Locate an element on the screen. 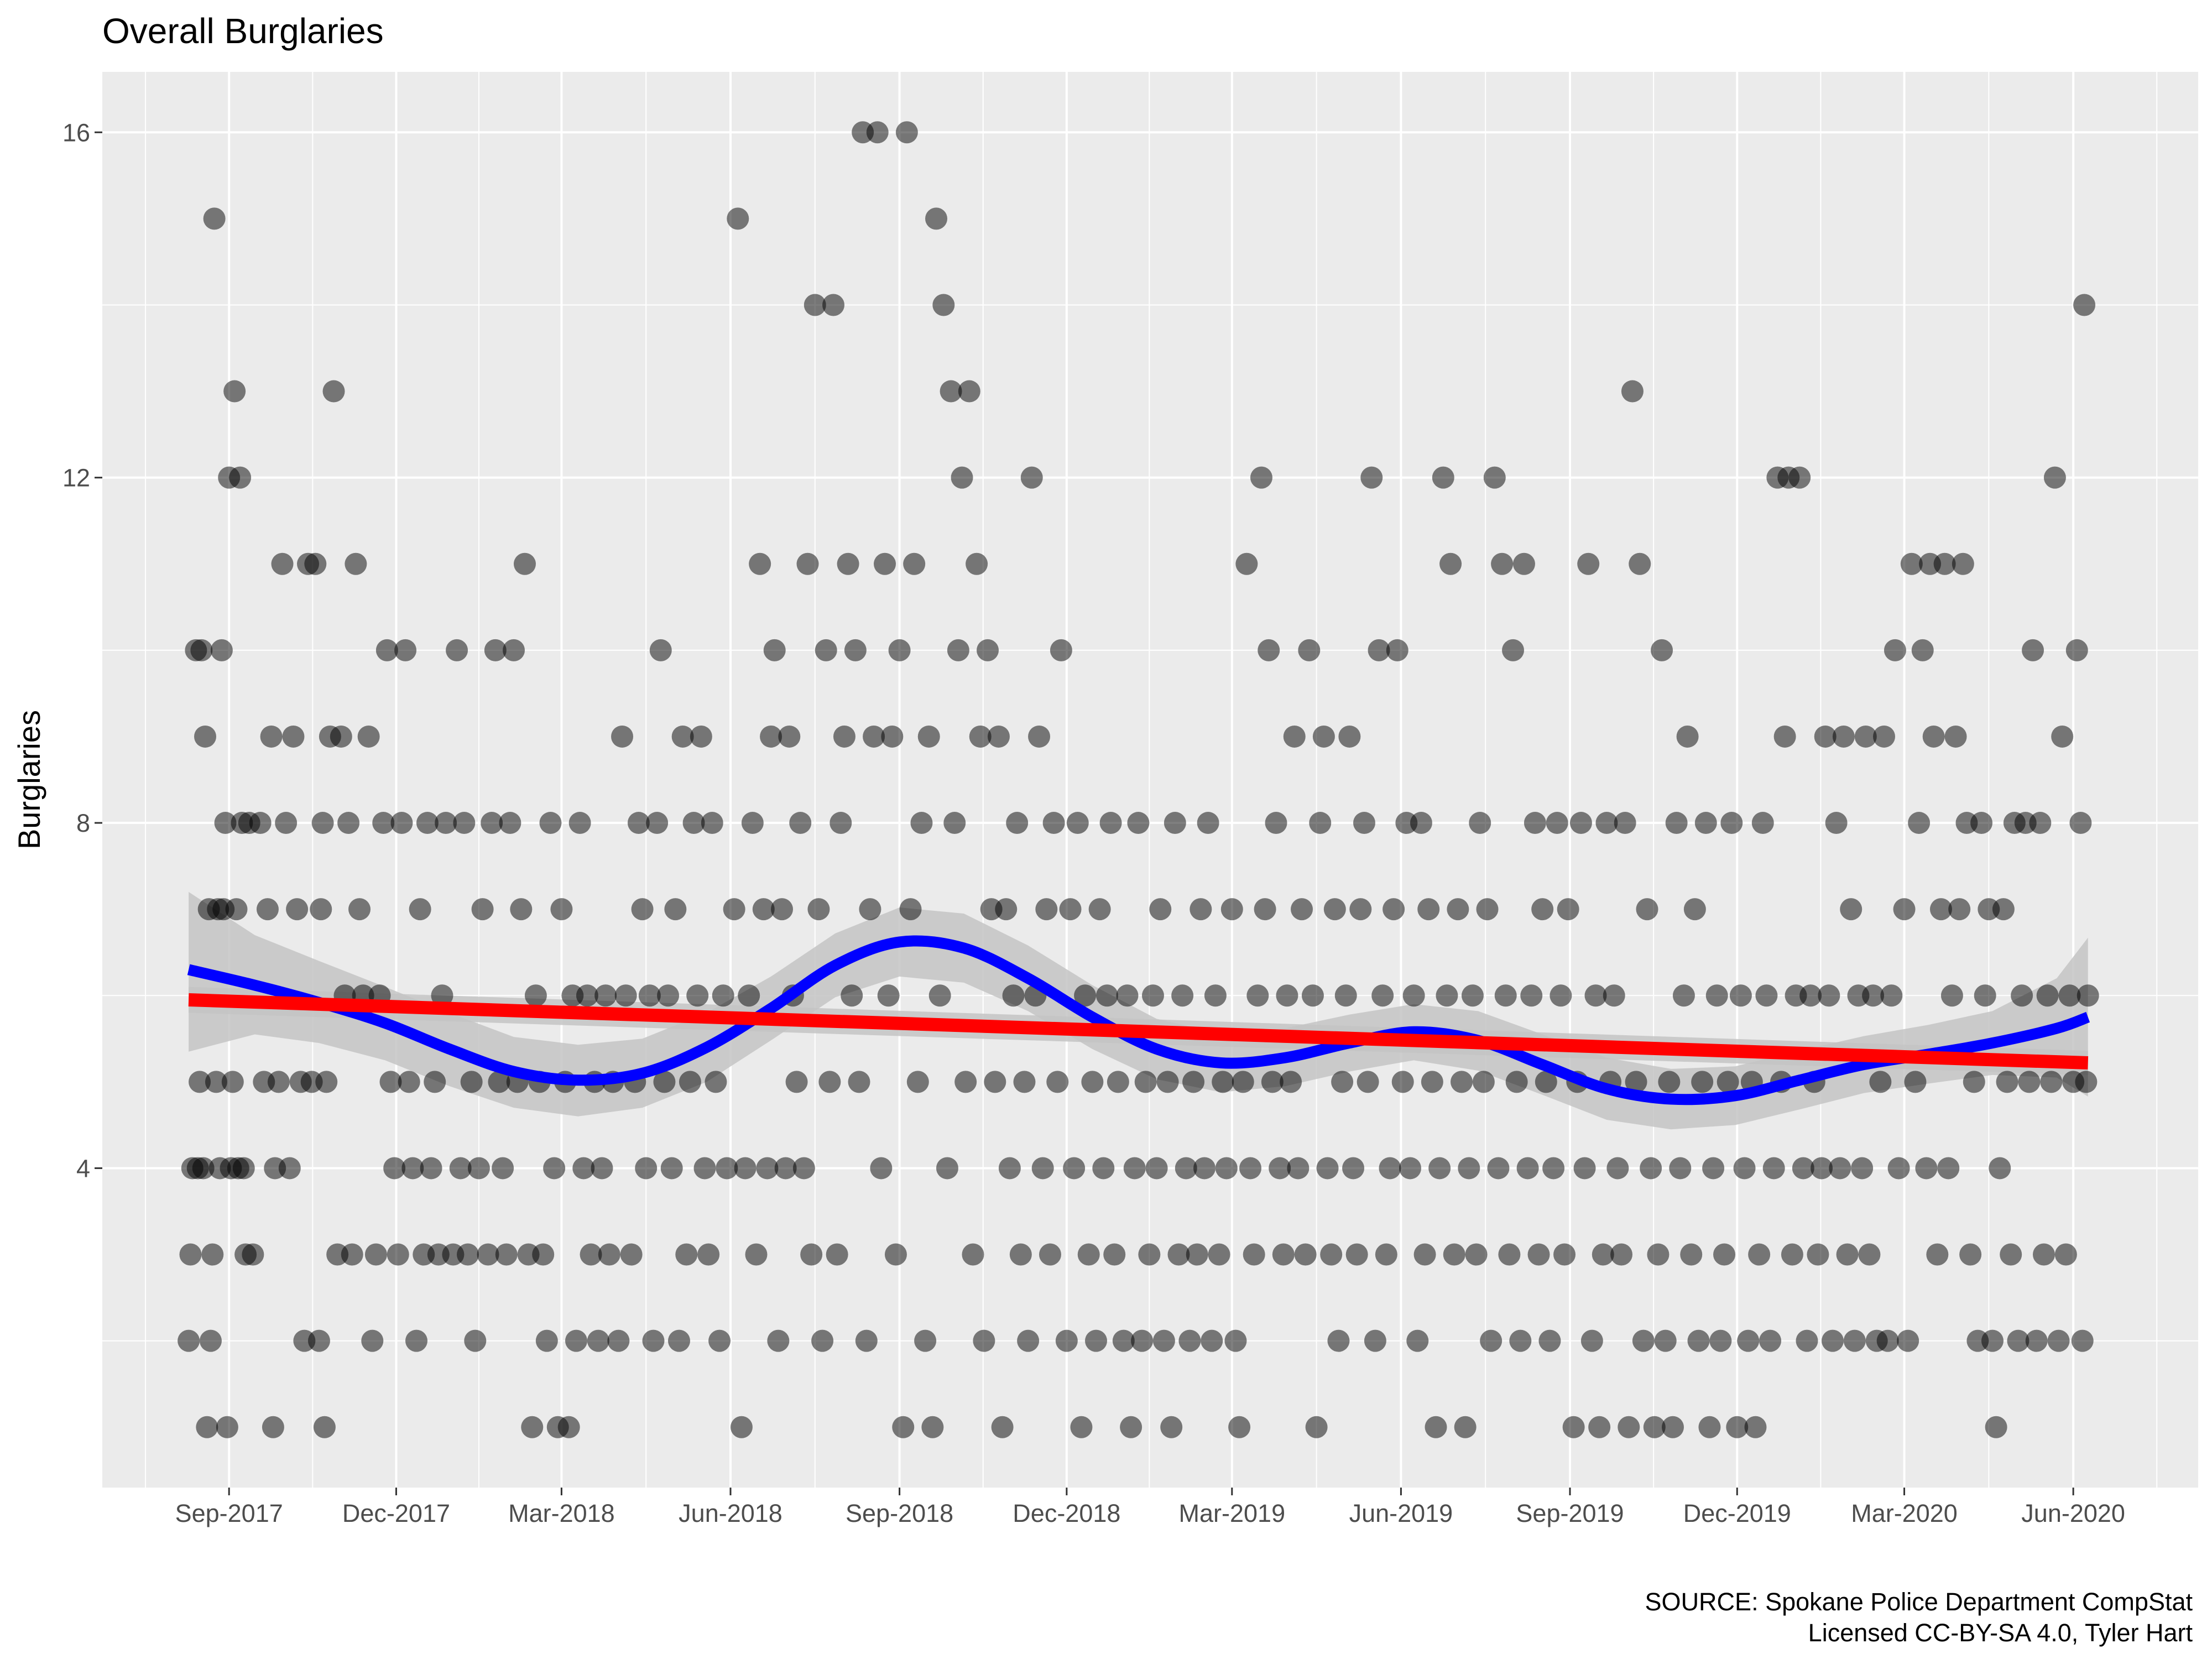 This screenshot has height=1659, width=2212. x-tick-label: Dec-2019 is located at coordinates (1737, 1513).